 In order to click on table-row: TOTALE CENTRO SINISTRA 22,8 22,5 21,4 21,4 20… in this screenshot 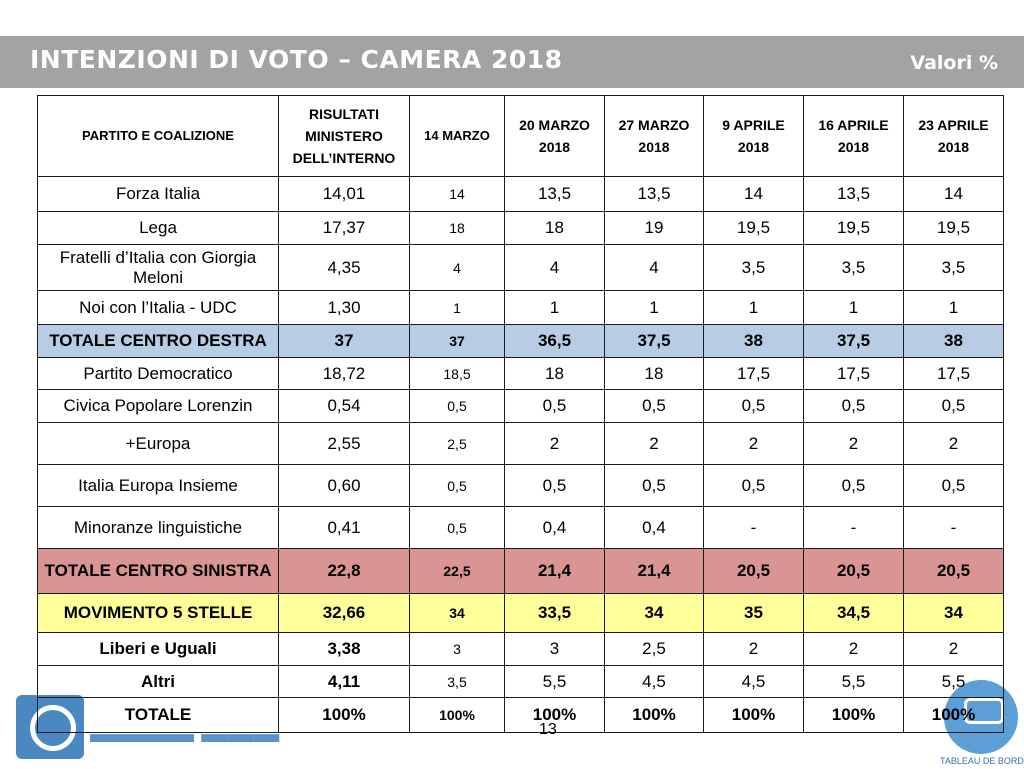, I will do `click(520, 571)`.